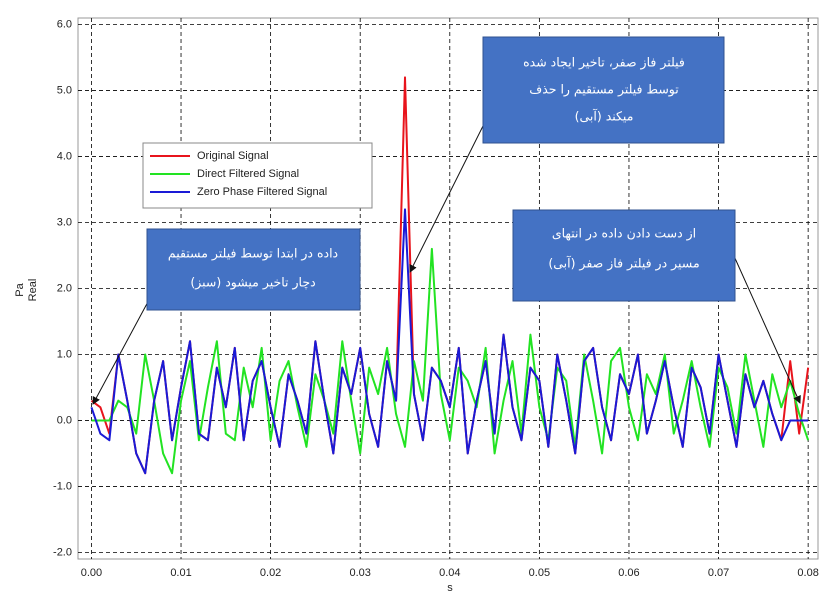 Image resolution: width=838 pixels, height=599 pixels. I want to click on annotation-text: داده در ابتدا توسط فیلتر مستقیم, so click(253, 254).